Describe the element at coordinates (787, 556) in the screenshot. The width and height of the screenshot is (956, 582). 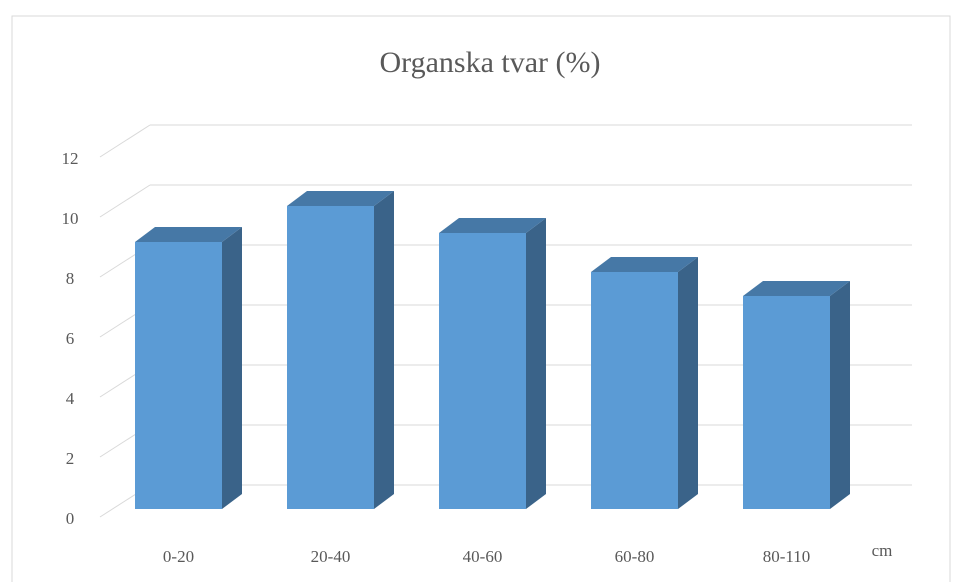
I see `x-tick-label: 80-110` at that location.